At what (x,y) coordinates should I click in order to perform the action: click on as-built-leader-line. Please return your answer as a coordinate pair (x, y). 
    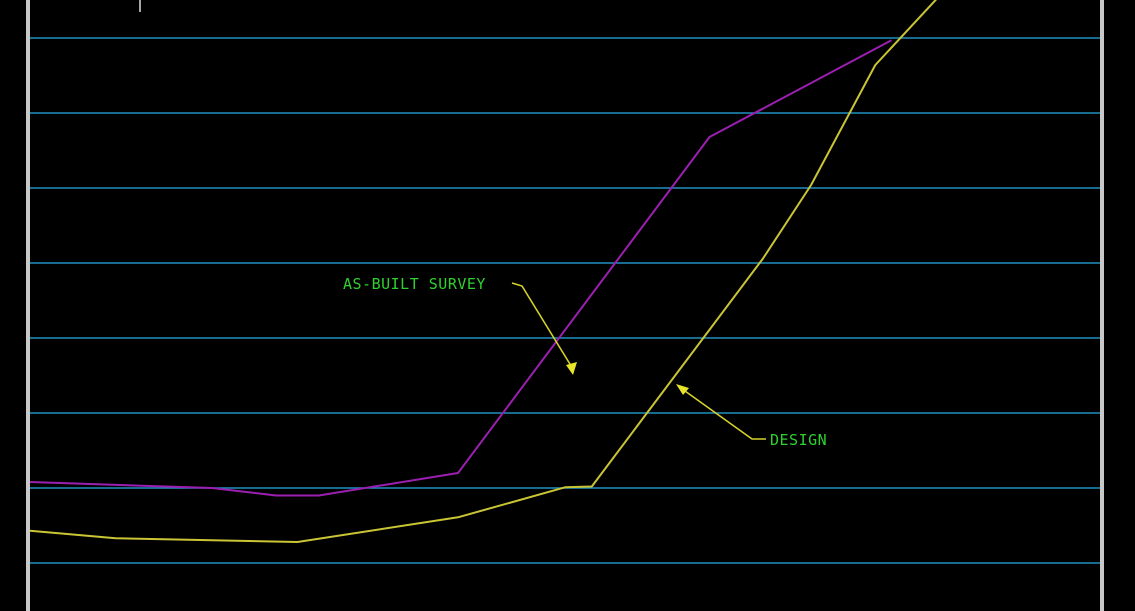
    Looking at the image, I should click on (542, 326).